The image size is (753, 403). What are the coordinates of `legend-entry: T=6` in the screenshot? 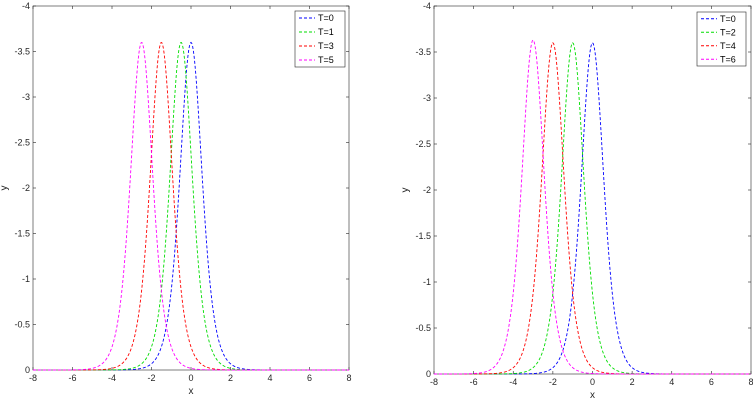 It's located at (728, 59).